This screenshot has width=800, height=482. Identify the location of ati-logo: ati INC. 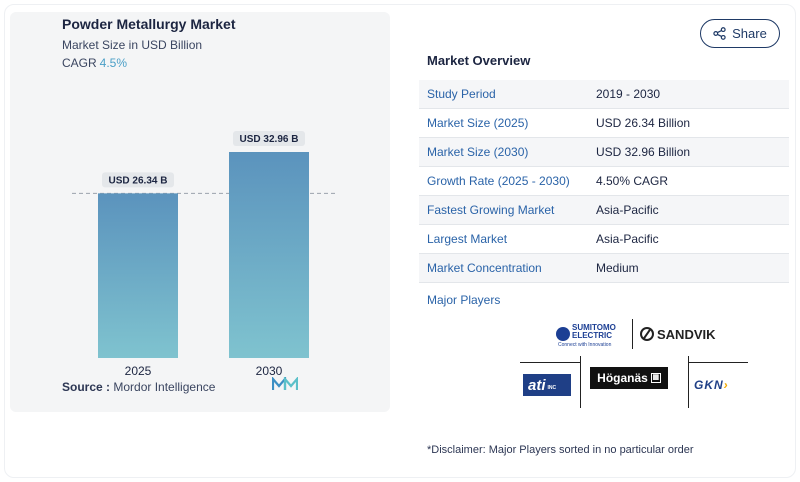
(547, 385).